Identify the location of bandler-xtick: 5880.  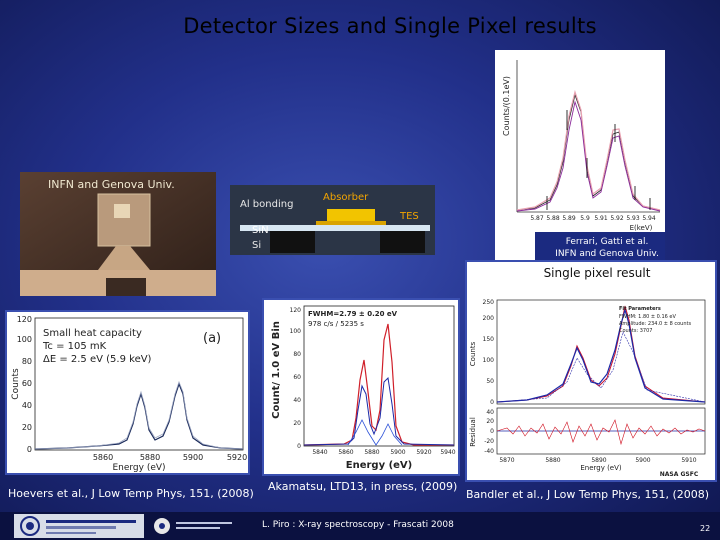
(552, 460).